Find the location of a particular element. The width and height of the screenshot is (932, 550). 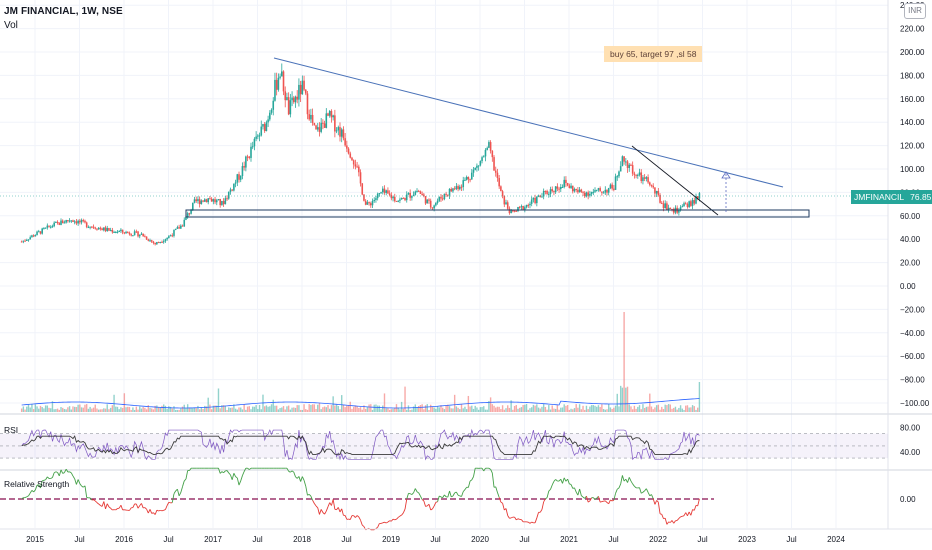

rsi-pane-label: RSI is located at coordinates (11, 430).